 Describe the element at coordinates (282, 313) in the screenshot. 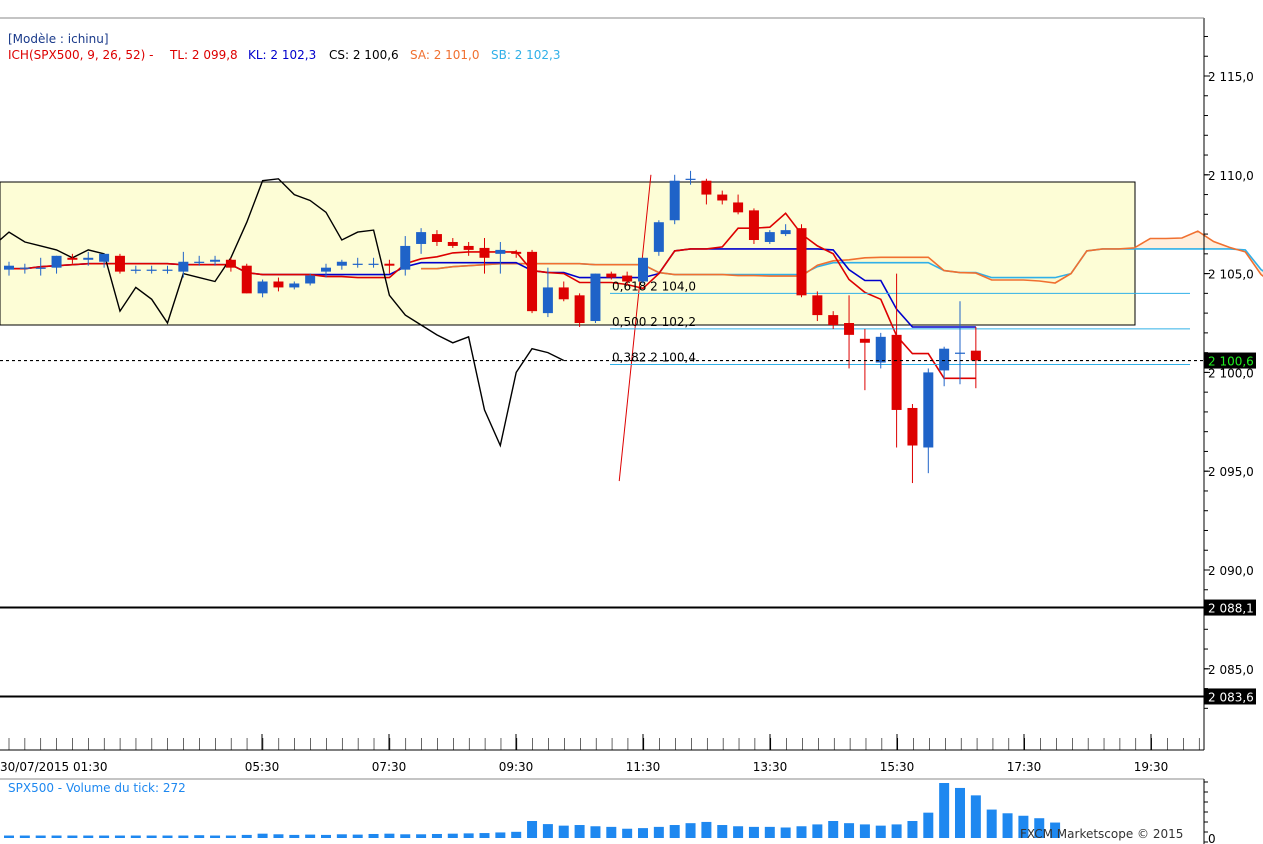

I see `chikou-span-line` at that location.